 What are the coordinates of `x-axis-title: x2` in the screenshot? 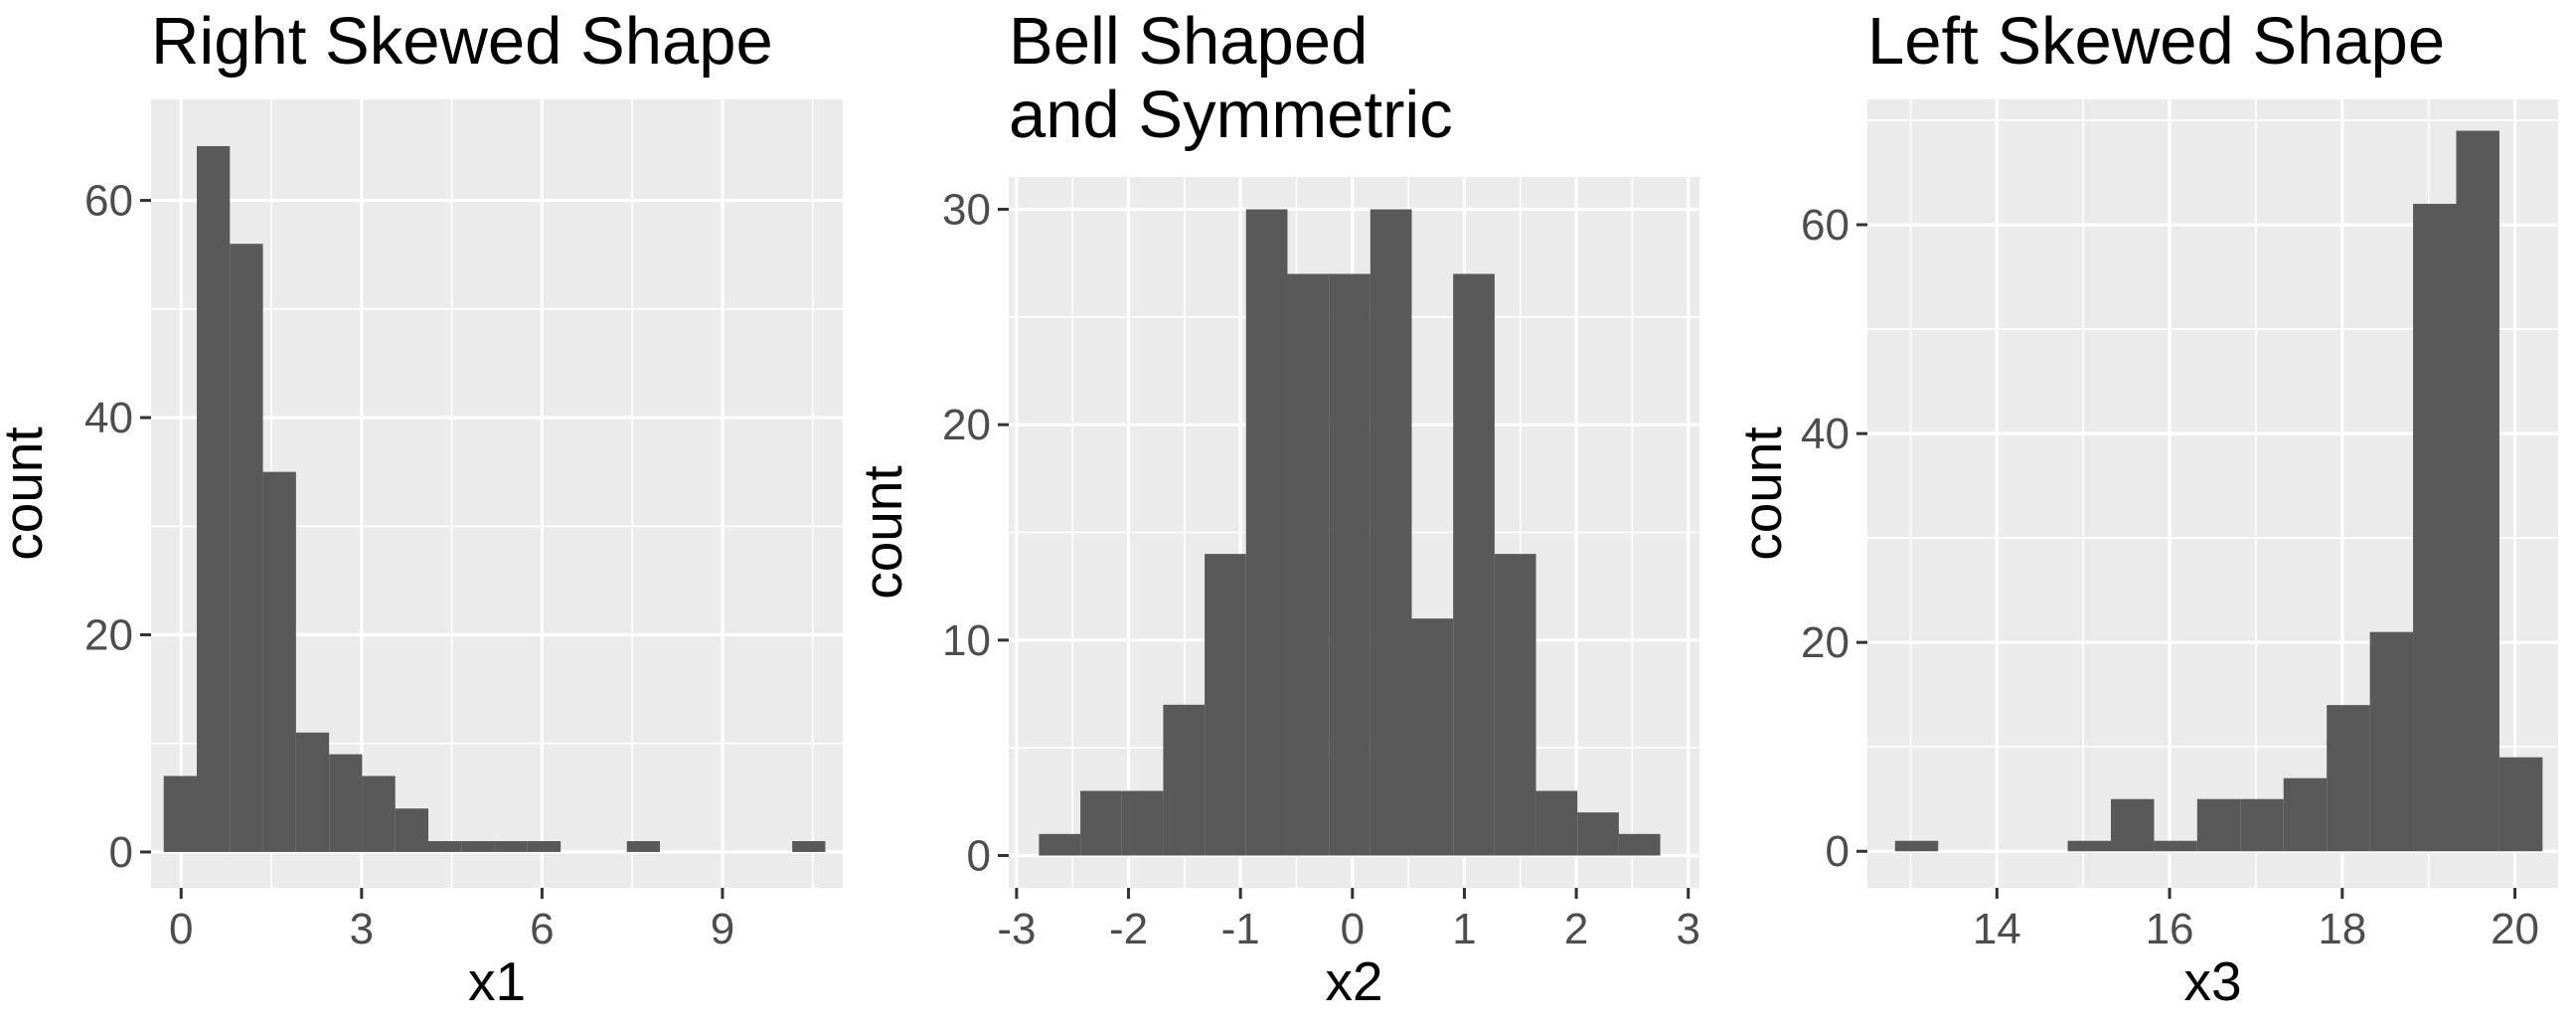 It's located at (1353, 981).